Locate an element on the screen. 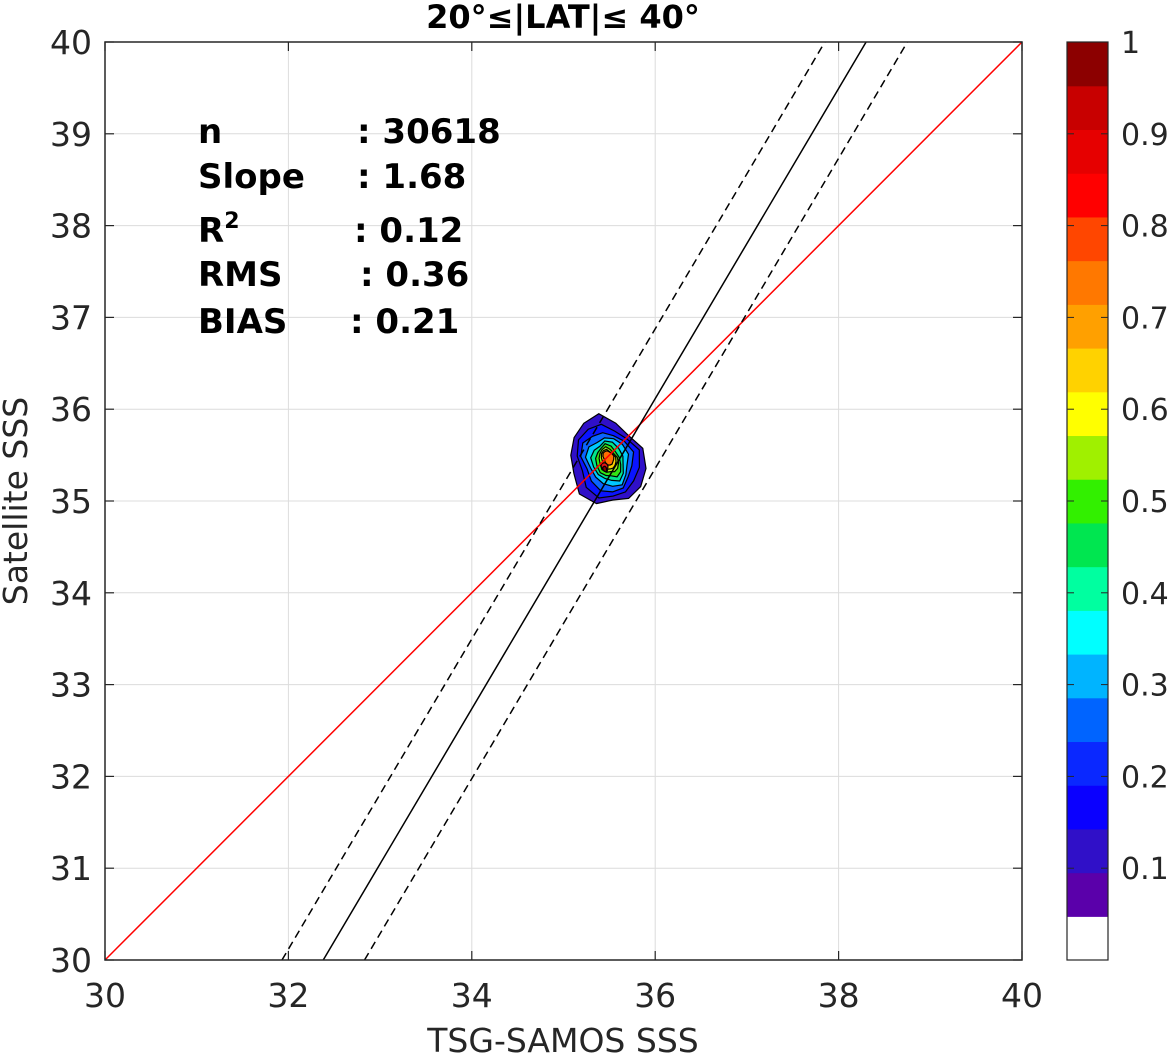 This screenshot has height=1055, width=1172. colorbar-tick-label: 0.5 is located at coordinates (1145, 502).